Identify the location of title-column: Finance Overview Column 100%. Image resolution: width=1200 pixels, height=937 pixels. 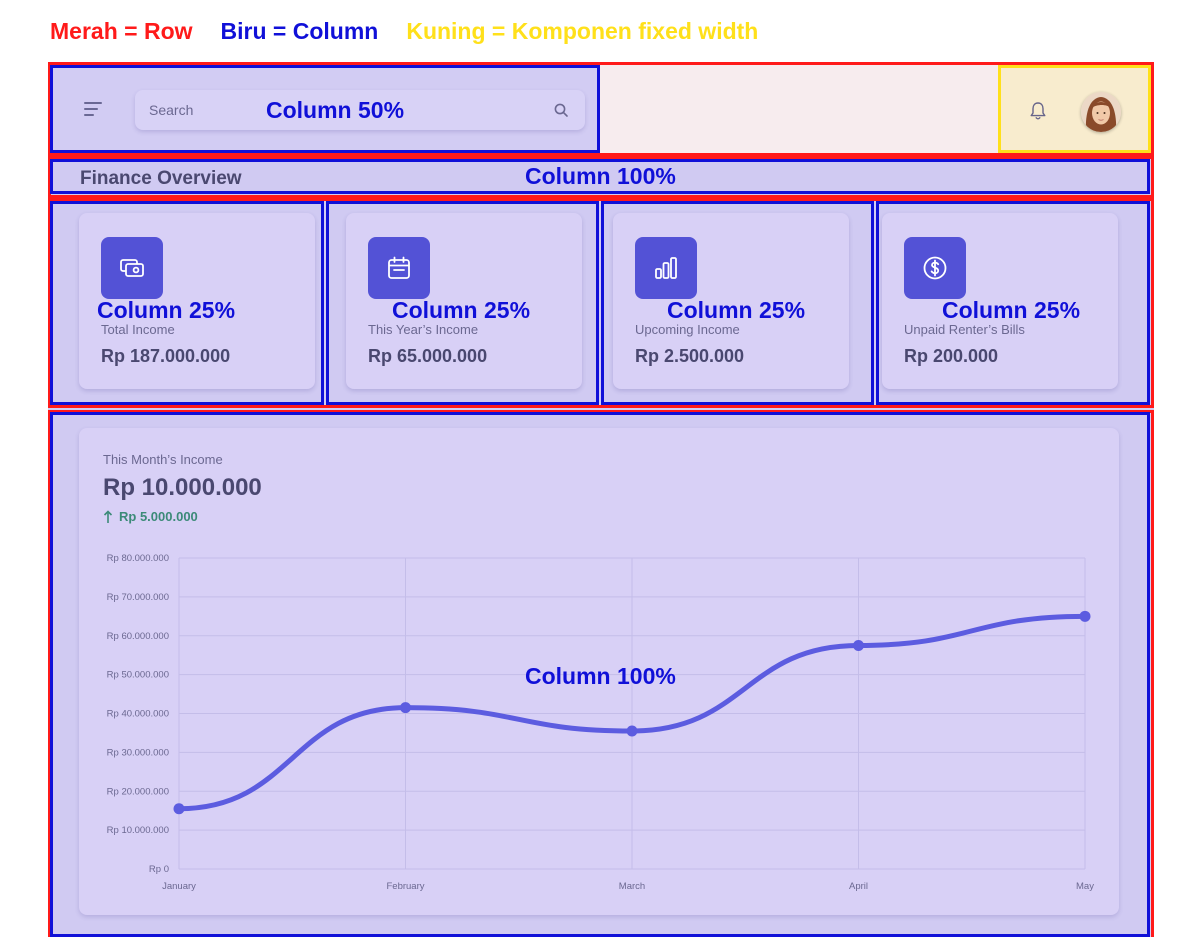
(600, 176).